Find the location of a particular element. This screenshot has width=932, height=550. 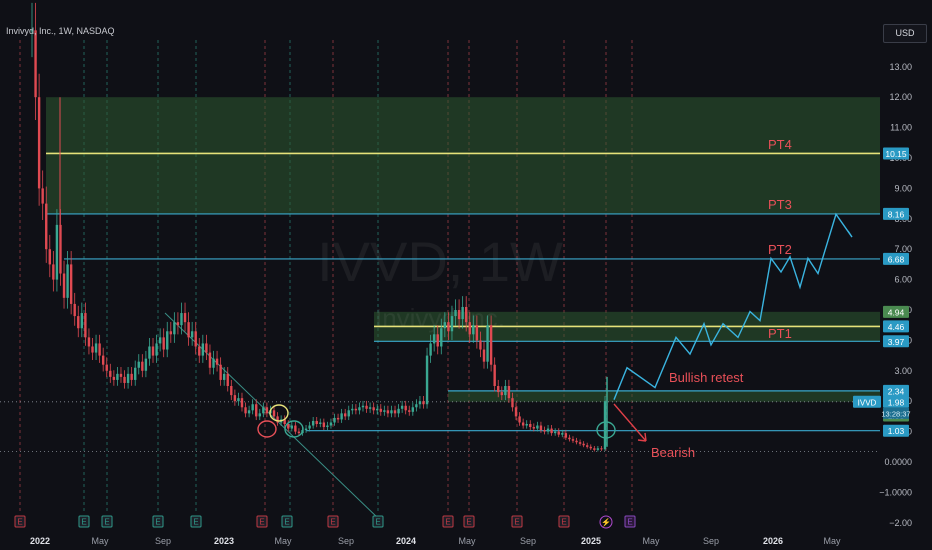

price-badge-value: 3.97 is located at coordinates (896, 342).